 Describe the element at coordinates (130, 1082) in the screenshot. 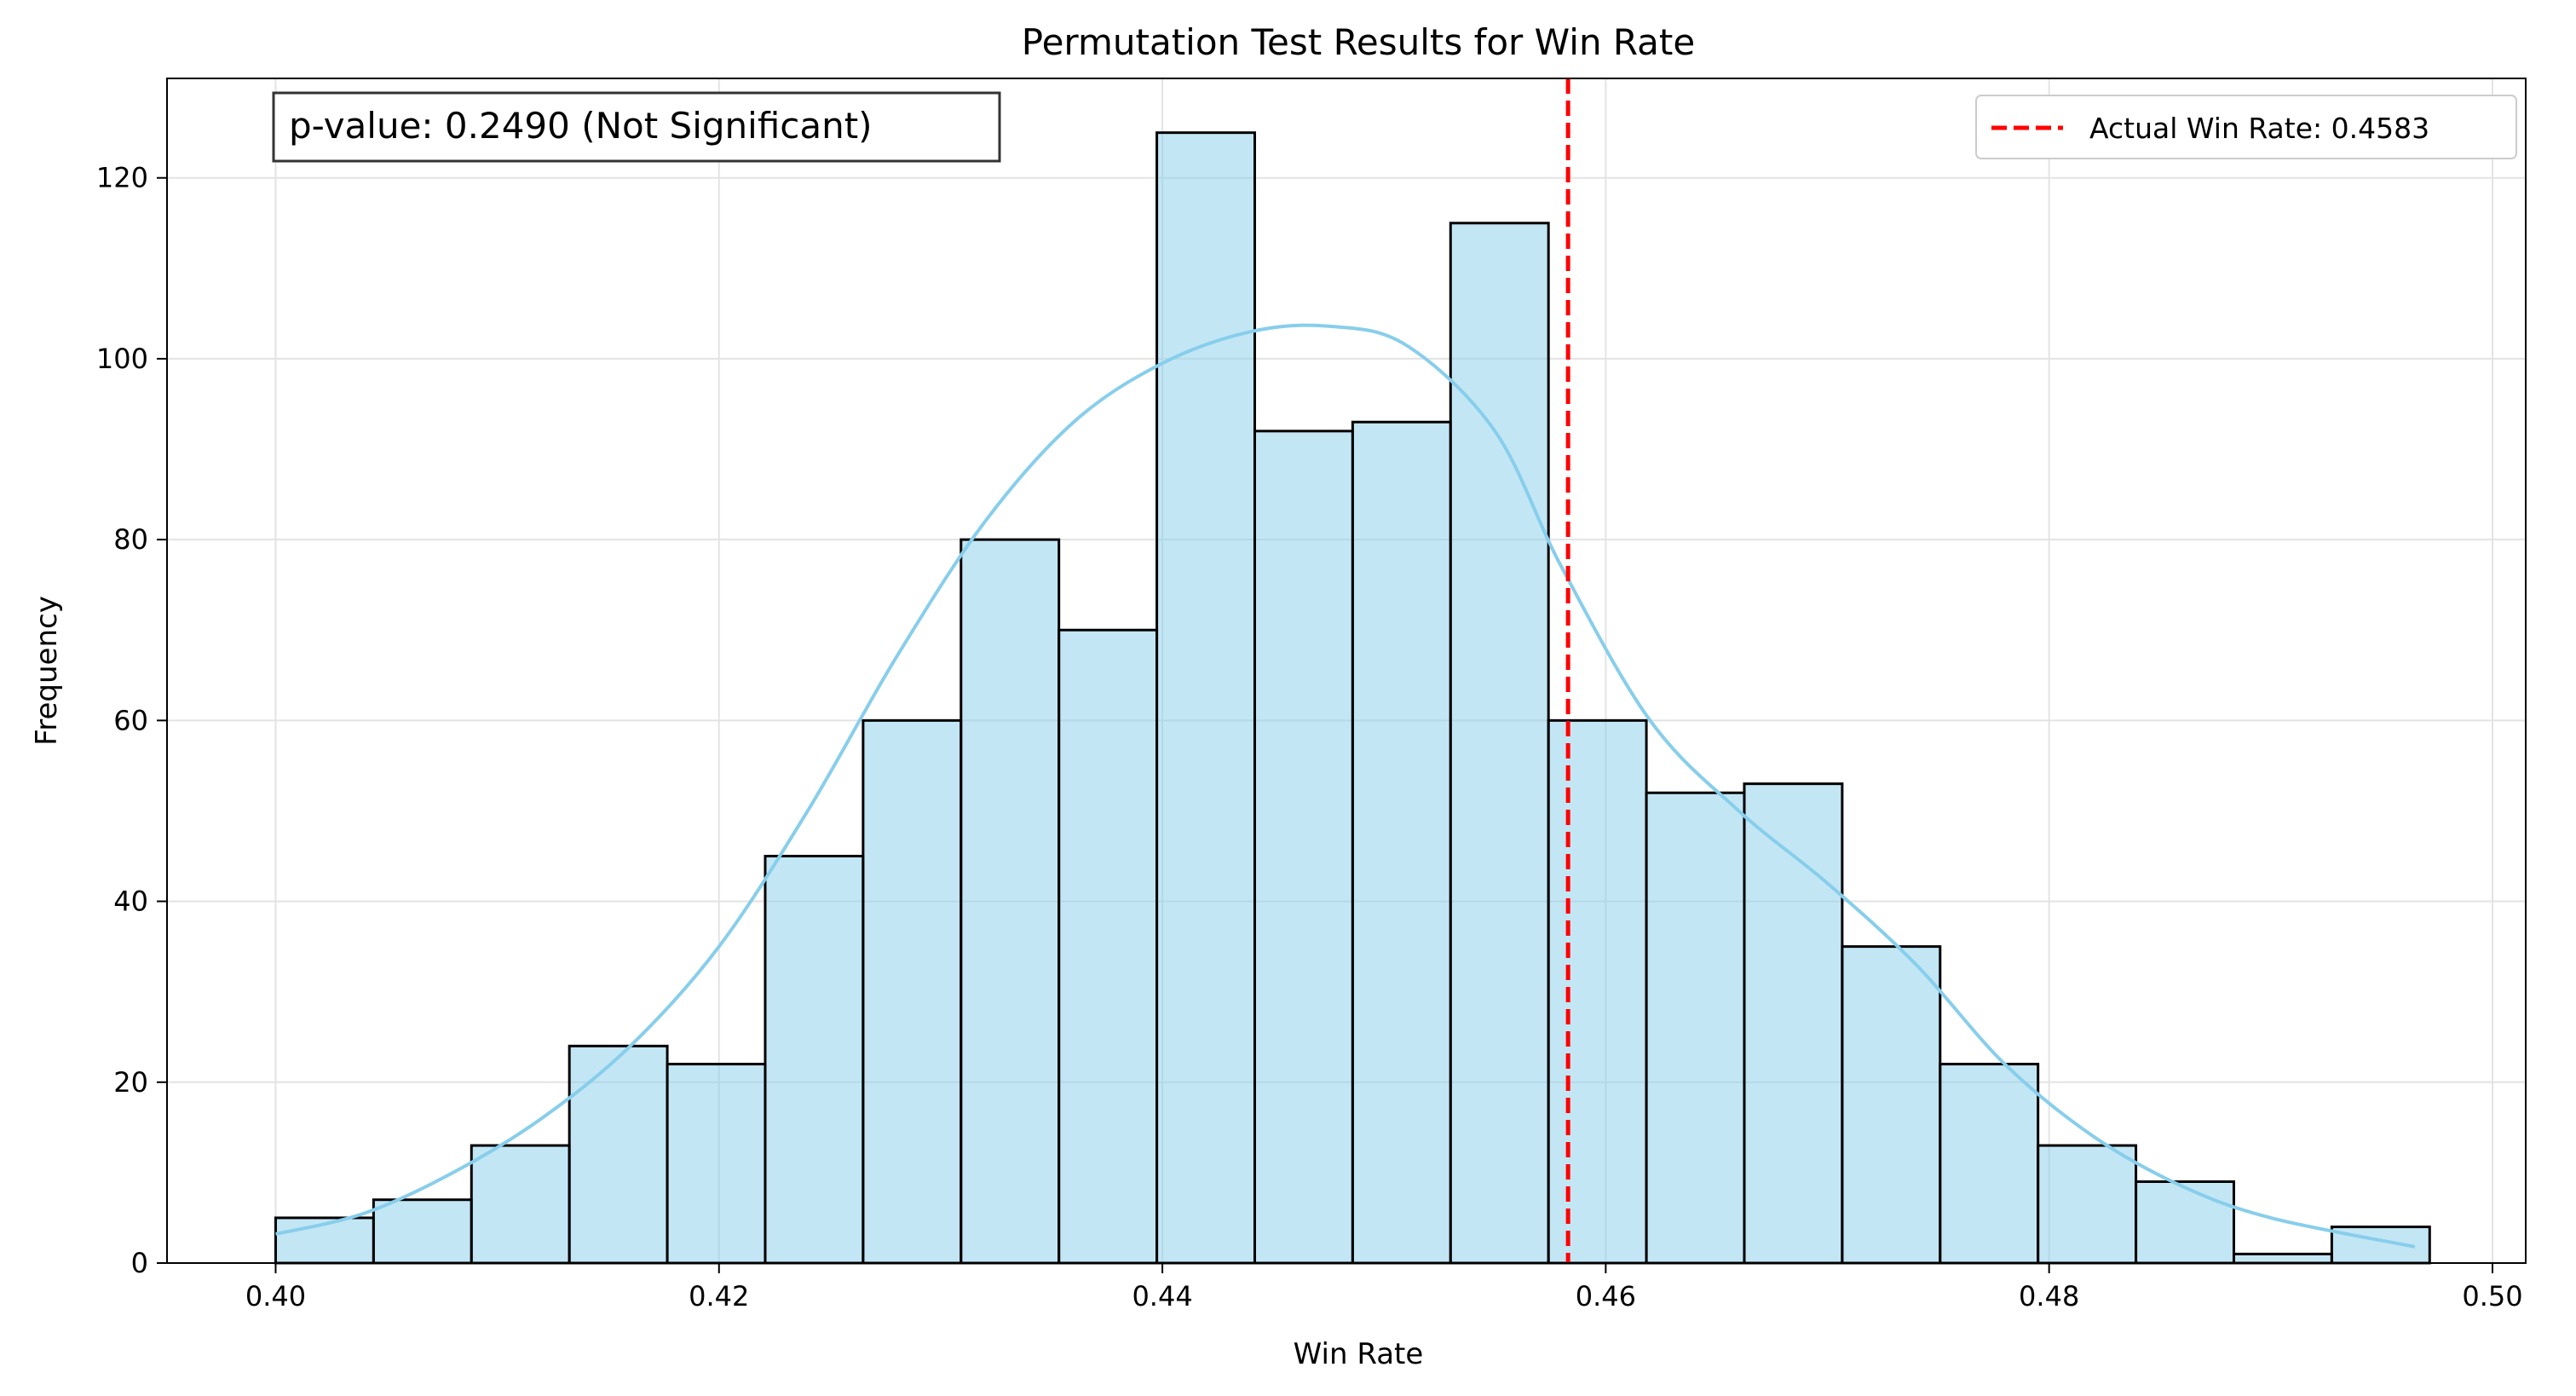

I see `y-tick-label-1: 20` at that location.